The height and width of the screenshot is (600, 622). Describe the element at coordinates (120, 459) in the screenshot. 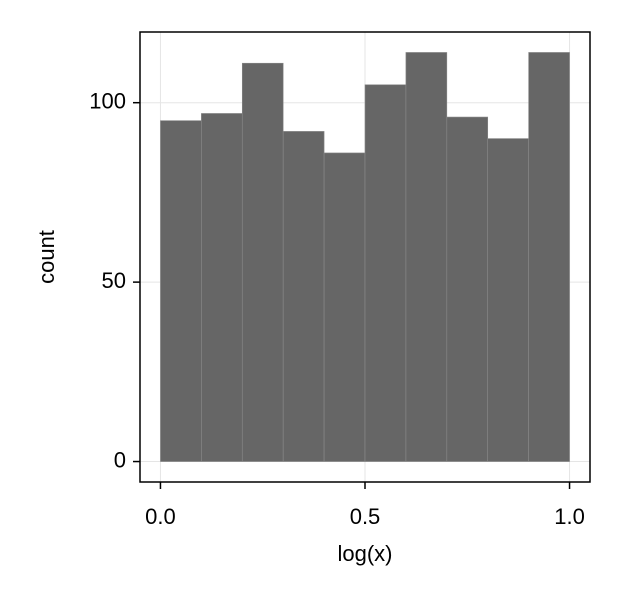

I see `y-tick-label: 0` at that location.